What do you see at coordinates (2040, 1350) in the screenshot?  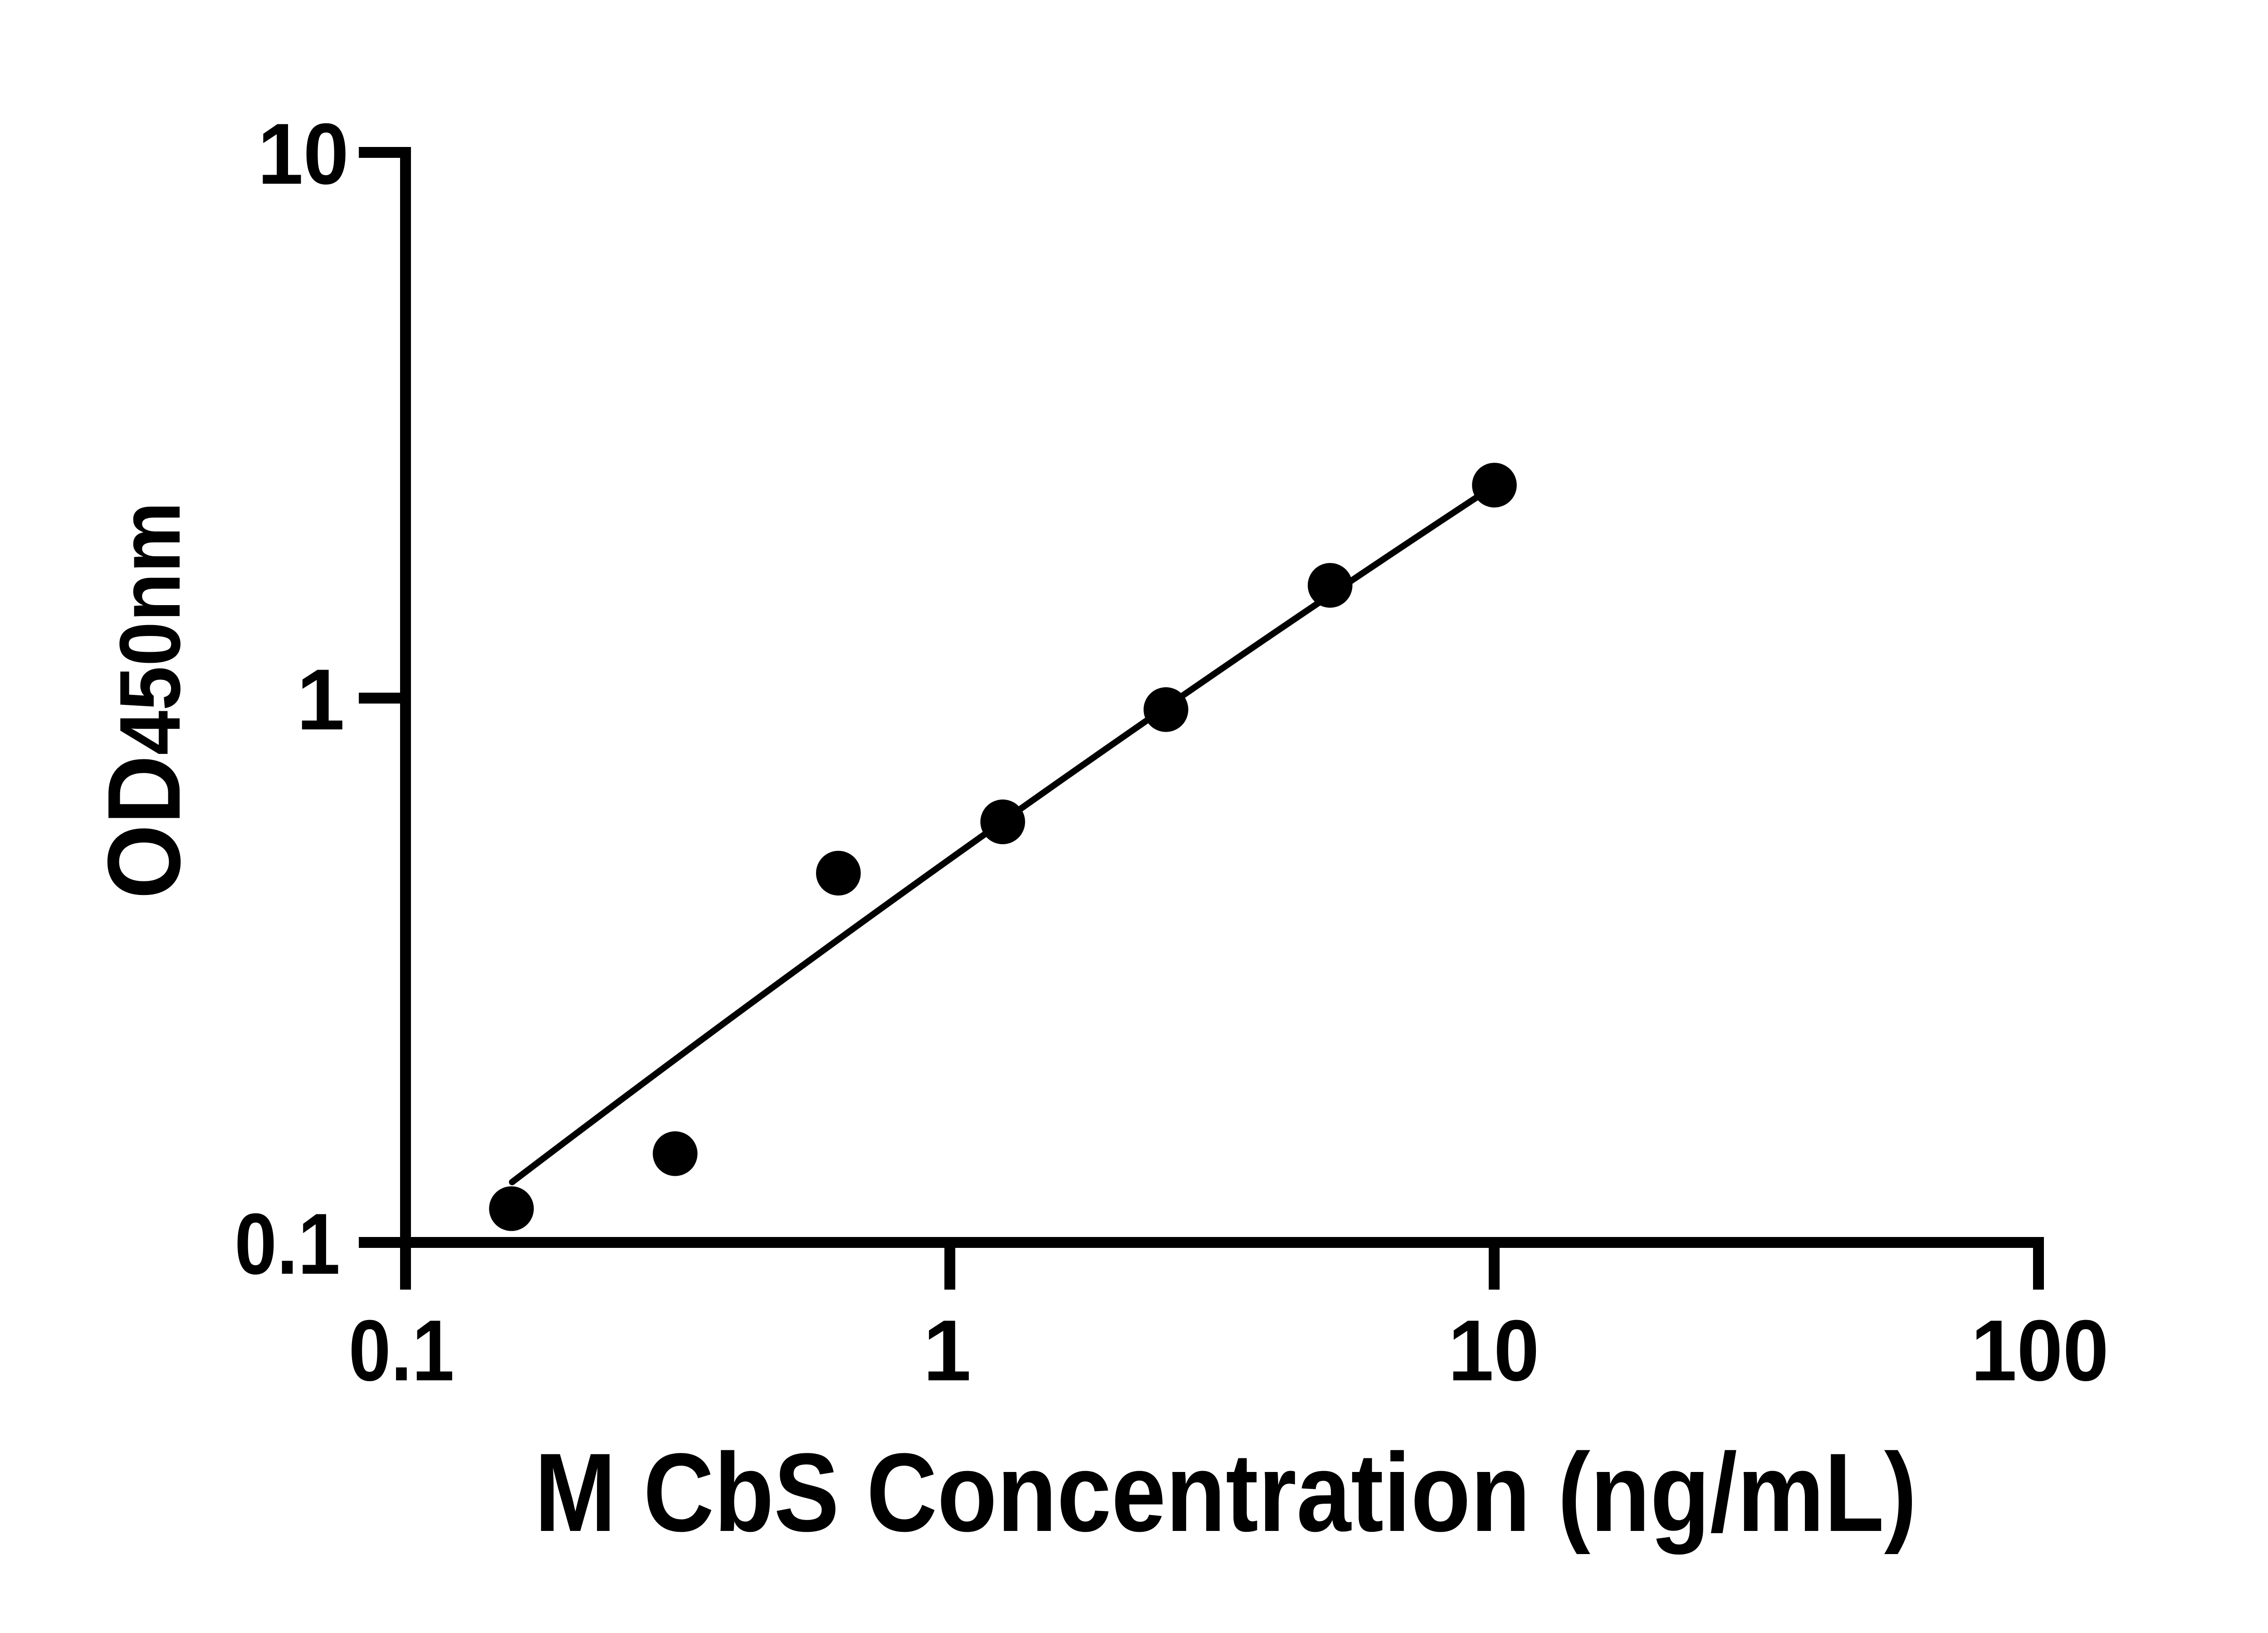 I see `svg-text: 100` at bounding box center [2040, 1350].